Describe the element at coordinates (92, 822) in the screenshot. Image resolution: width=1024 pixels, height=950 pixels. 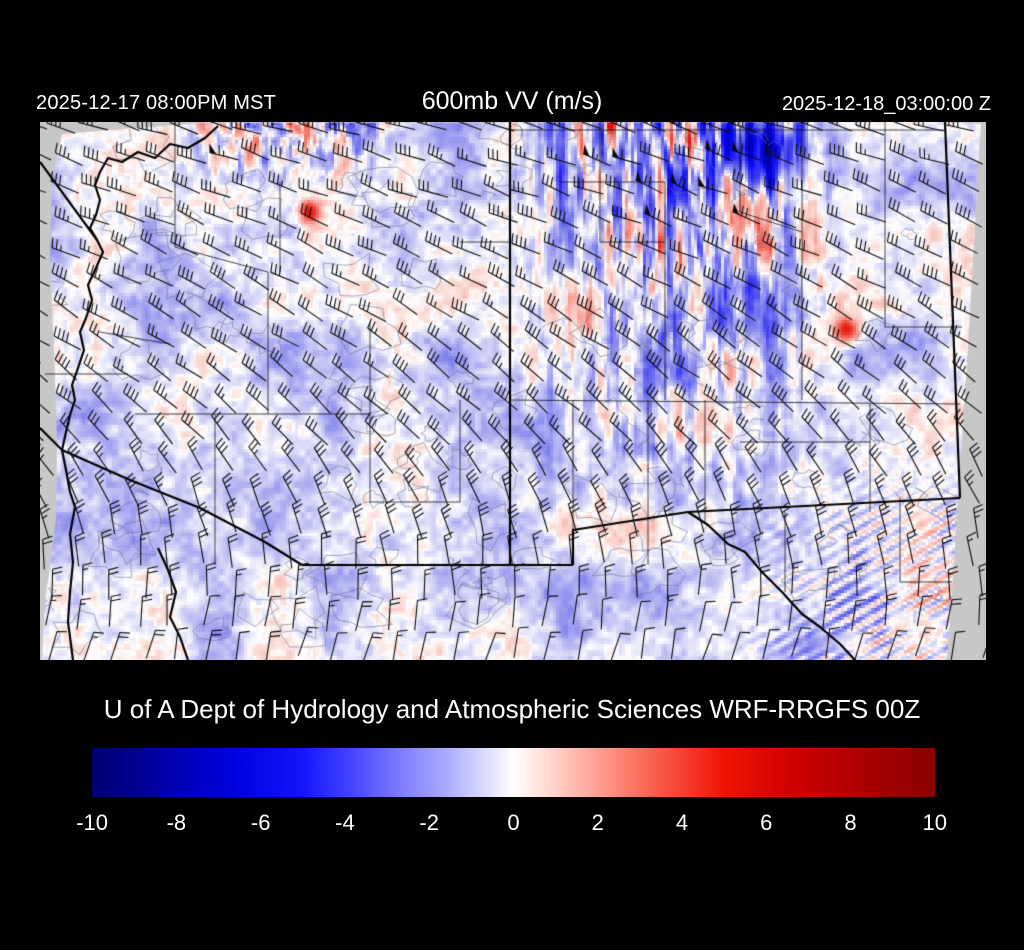
I see `colorbar-tick-label: -10` at that location.